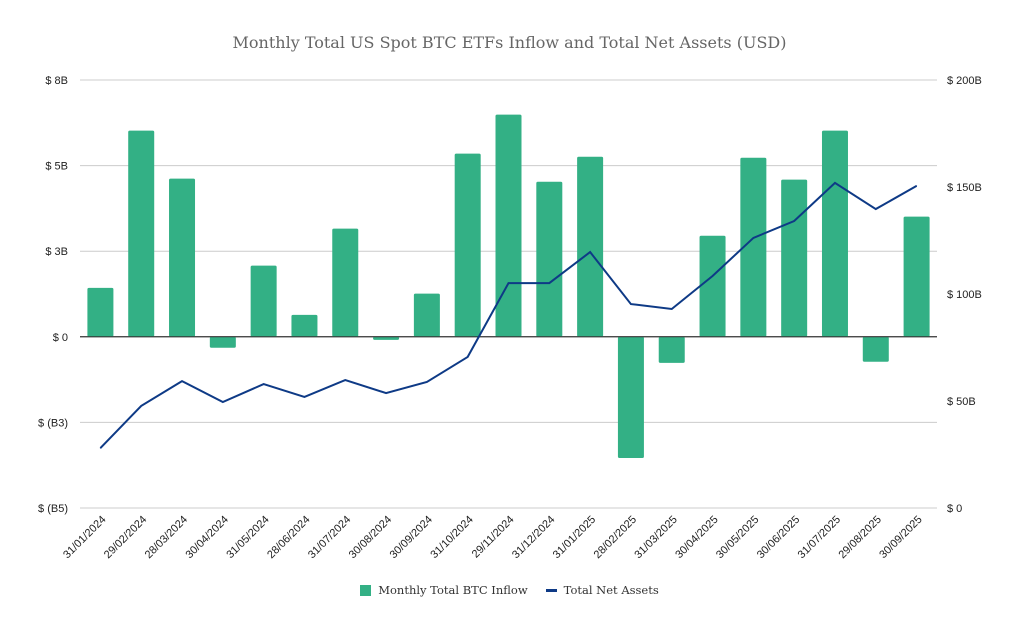  Describe the element at coordinates (56, 81) in the screenshot. I see `left-tick-label: $ 8B` at that location.